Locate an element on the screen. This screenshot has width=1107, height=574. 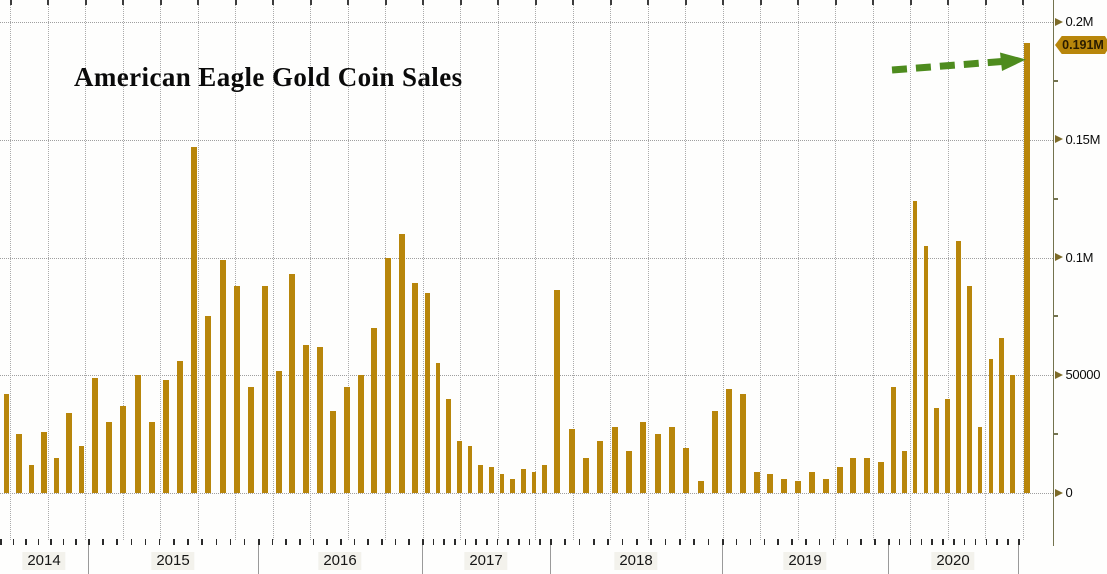
ytick-label: 0.1M is located at coordinates (1073, 257).